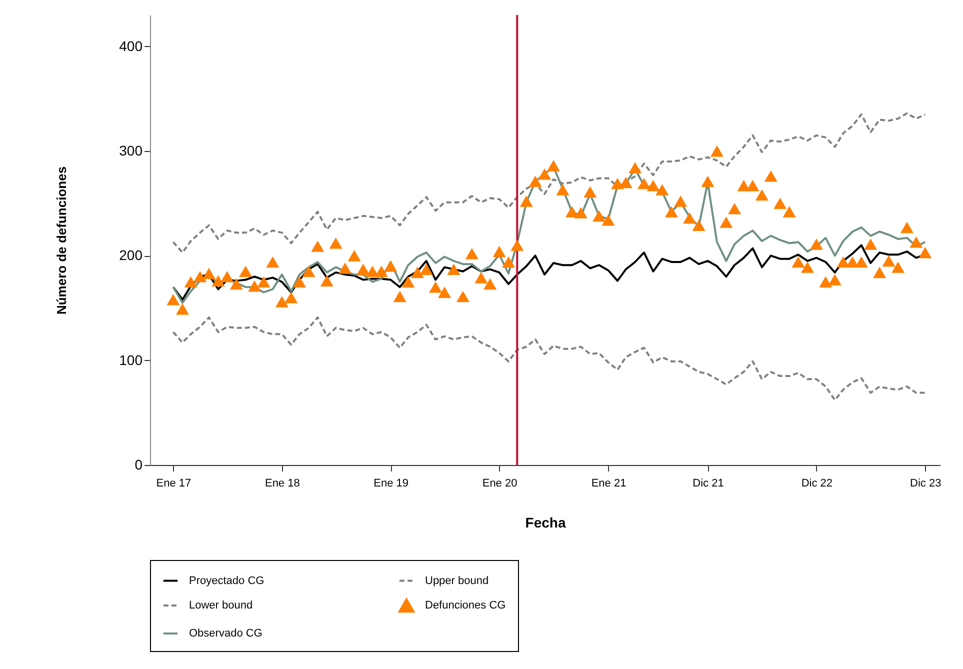 This screenshot has width=963, height=669. Describe the element at coordinates (221, 606) in the screenshot. I see `legend-label: Lower bound` at that location.